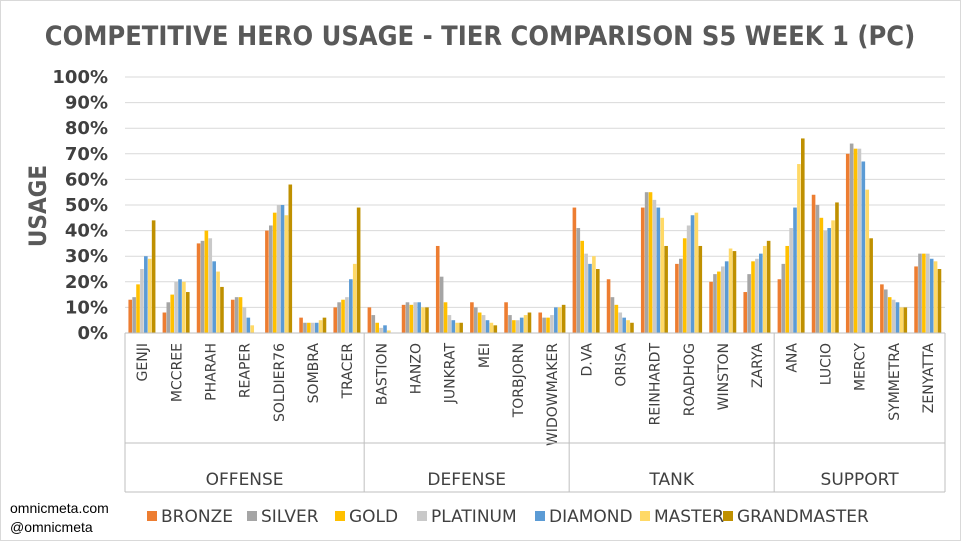 Image resolution: width=961 pixels, height=541 pixels. I want to click on bar-silver-widowmaker, so click(544, 325).